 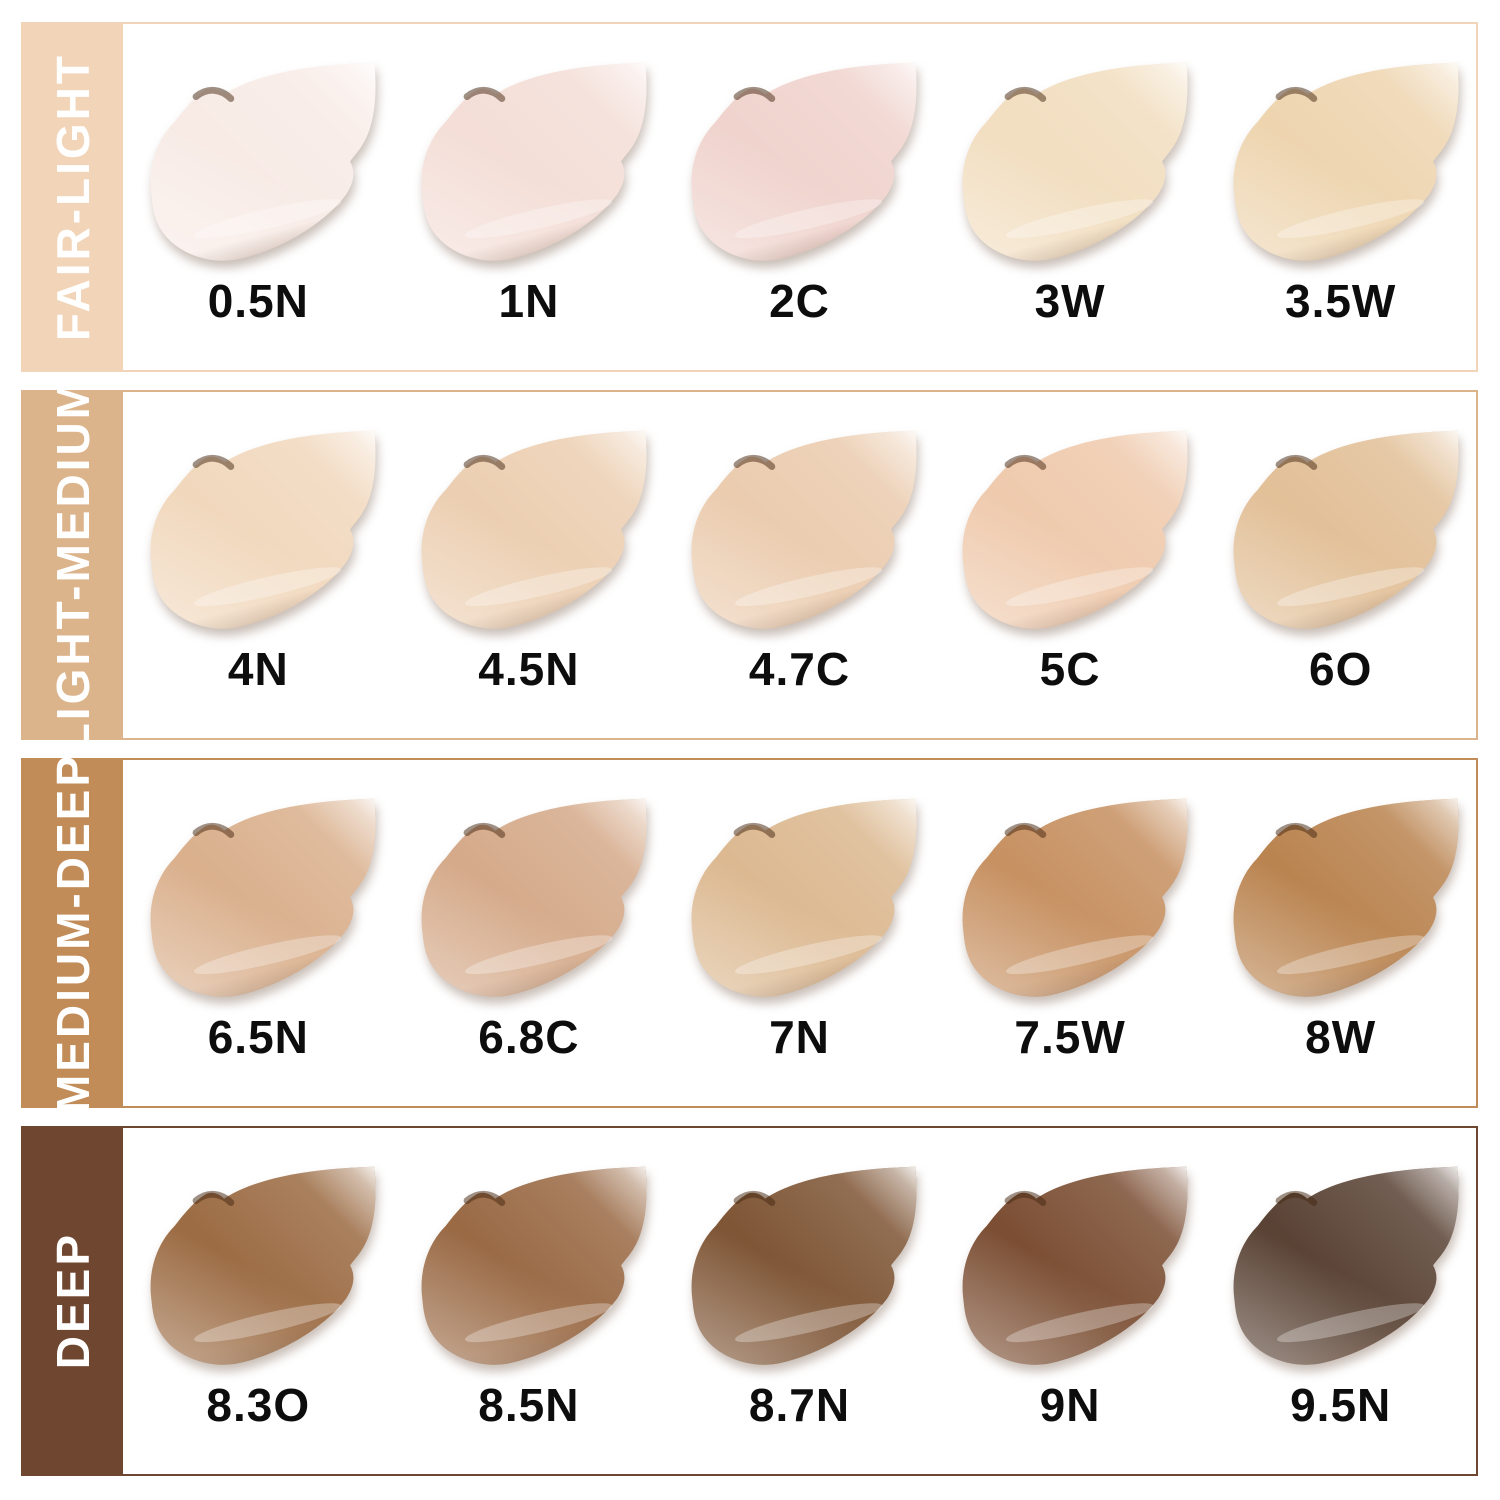 What do you see at coordinates (1340, 669) in the screenshot?
I see `shade-label: 6O` at bounding box center [1340, 669].